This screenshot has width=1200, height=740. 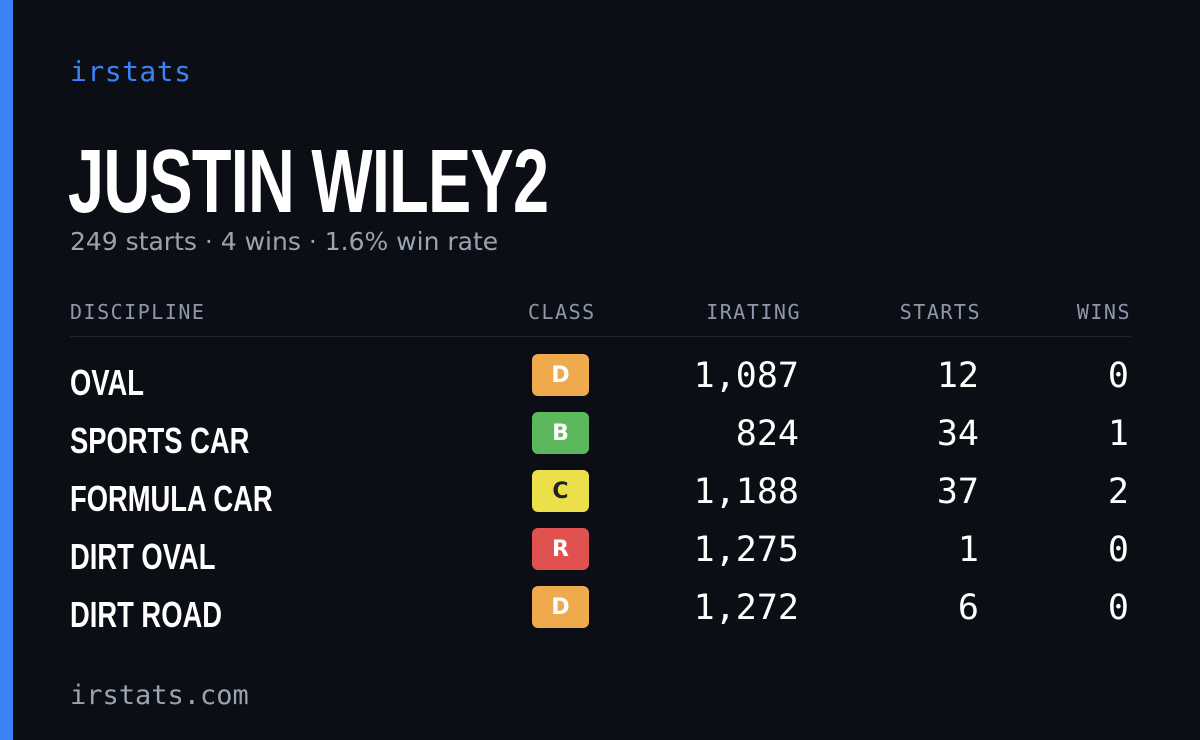 What do you see at coordinates (560, 549) in the screenshot?
I see `class-badge: R` at bounding box center [560, 549].